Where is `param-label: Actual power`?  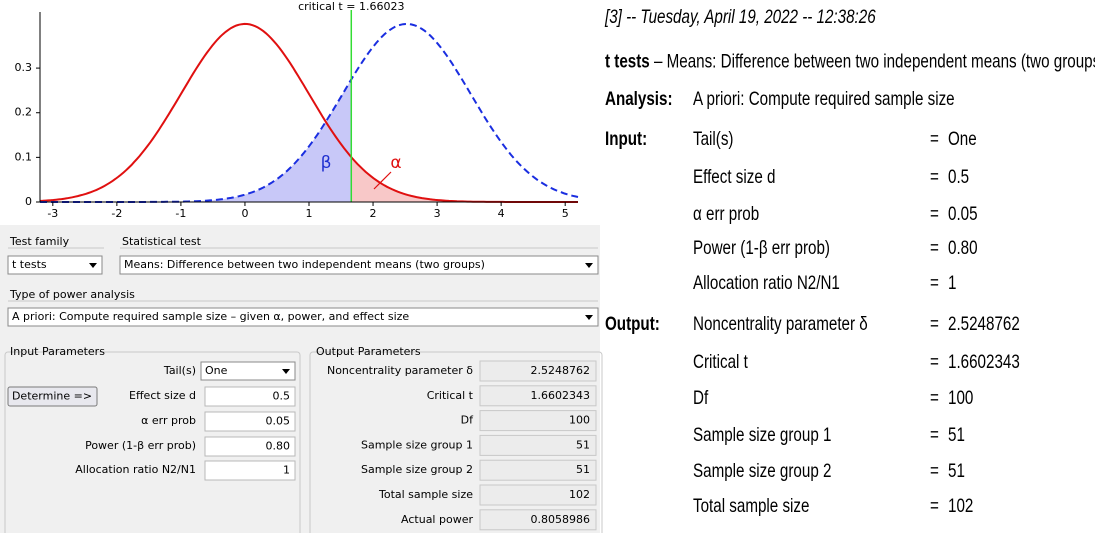
param-label: Actual power is located at coordinates (437, 519).